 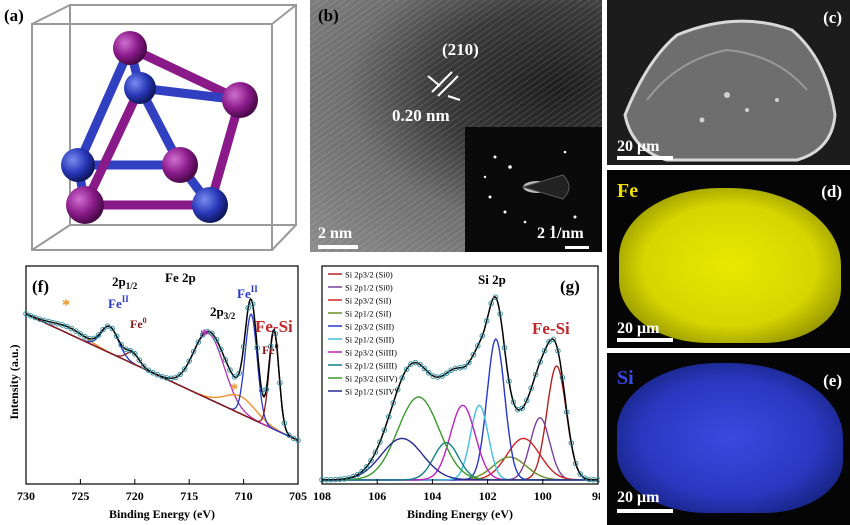 What do you see at coordinates (66, 305) in the screenshot?
I see `f-star-1: *` at bounding box center [66, 305].